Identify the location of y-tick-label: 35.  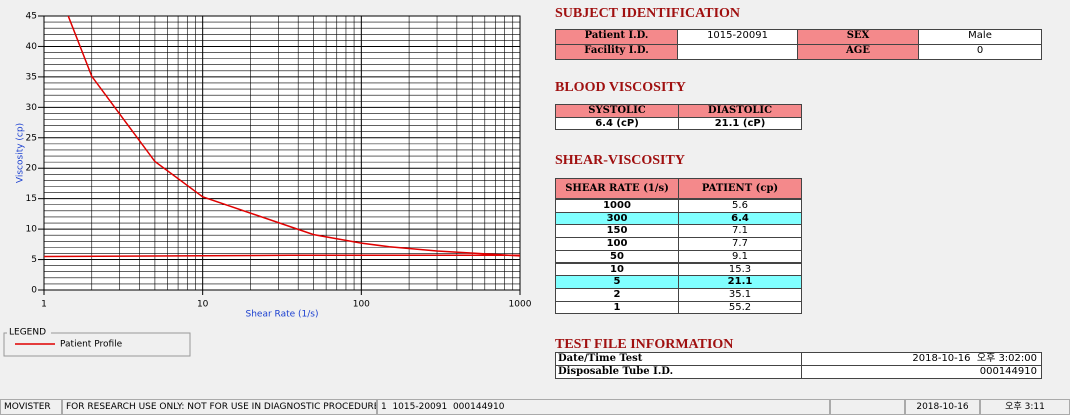
(31, 77).